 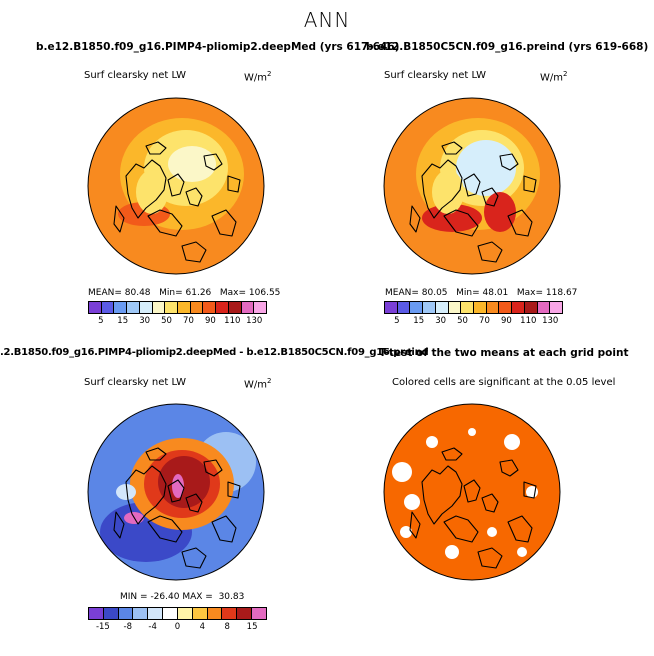 What do you see at coordinates (484, 321) in the screenshot?
I see `colorbar-tick-label: 70` at bounding box center [484, 321].